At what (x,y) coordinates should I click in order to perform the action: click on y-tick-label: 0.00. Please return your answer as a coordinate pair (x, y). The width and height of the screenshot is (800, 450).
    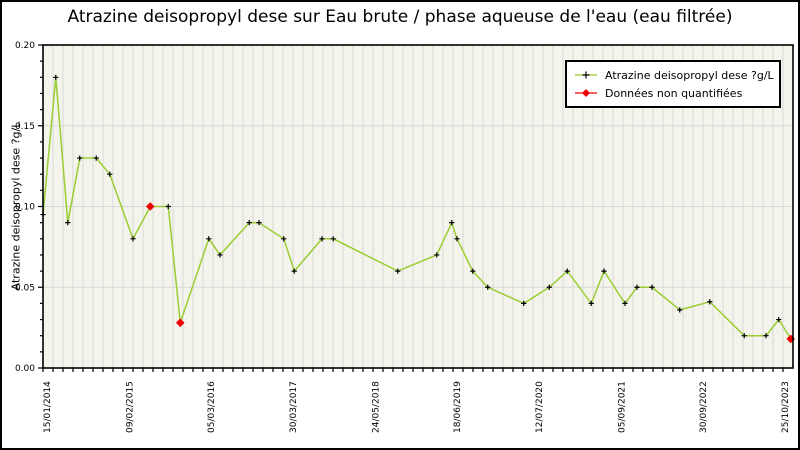
    Looking at the image, I should click on (25, 369).